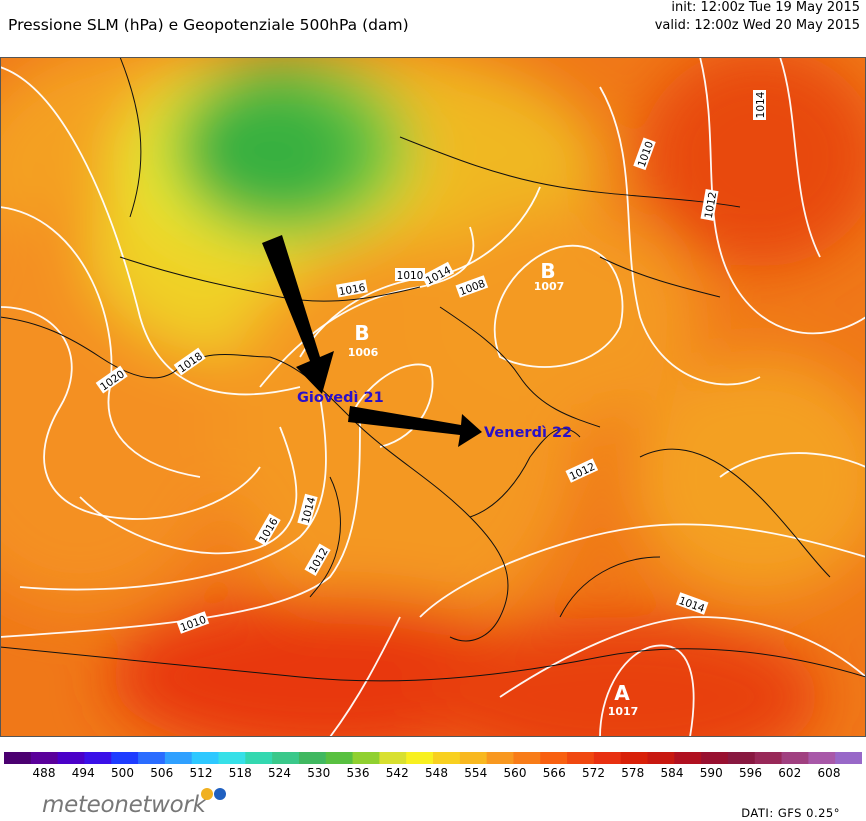  Describe the element at coordinates (44, 773) in the screenshot. I see `colorbar-tick-label: 488` at that location.